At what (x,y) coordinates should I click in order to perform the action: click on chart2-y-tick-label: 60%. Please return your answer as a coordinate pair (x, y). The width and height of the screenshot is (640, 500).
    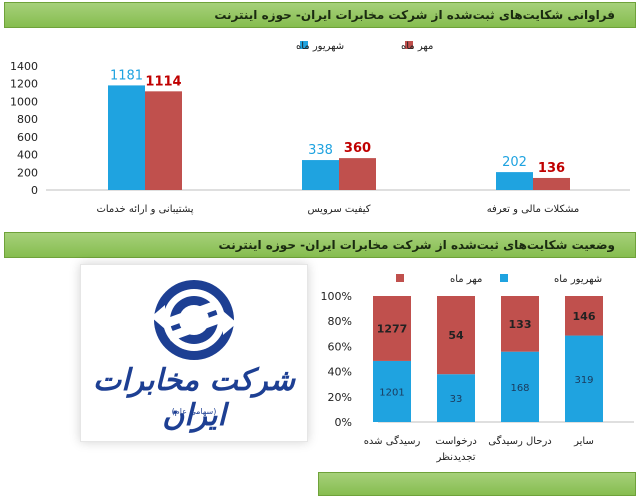
    Looking at the image, I should click on (340, 346).